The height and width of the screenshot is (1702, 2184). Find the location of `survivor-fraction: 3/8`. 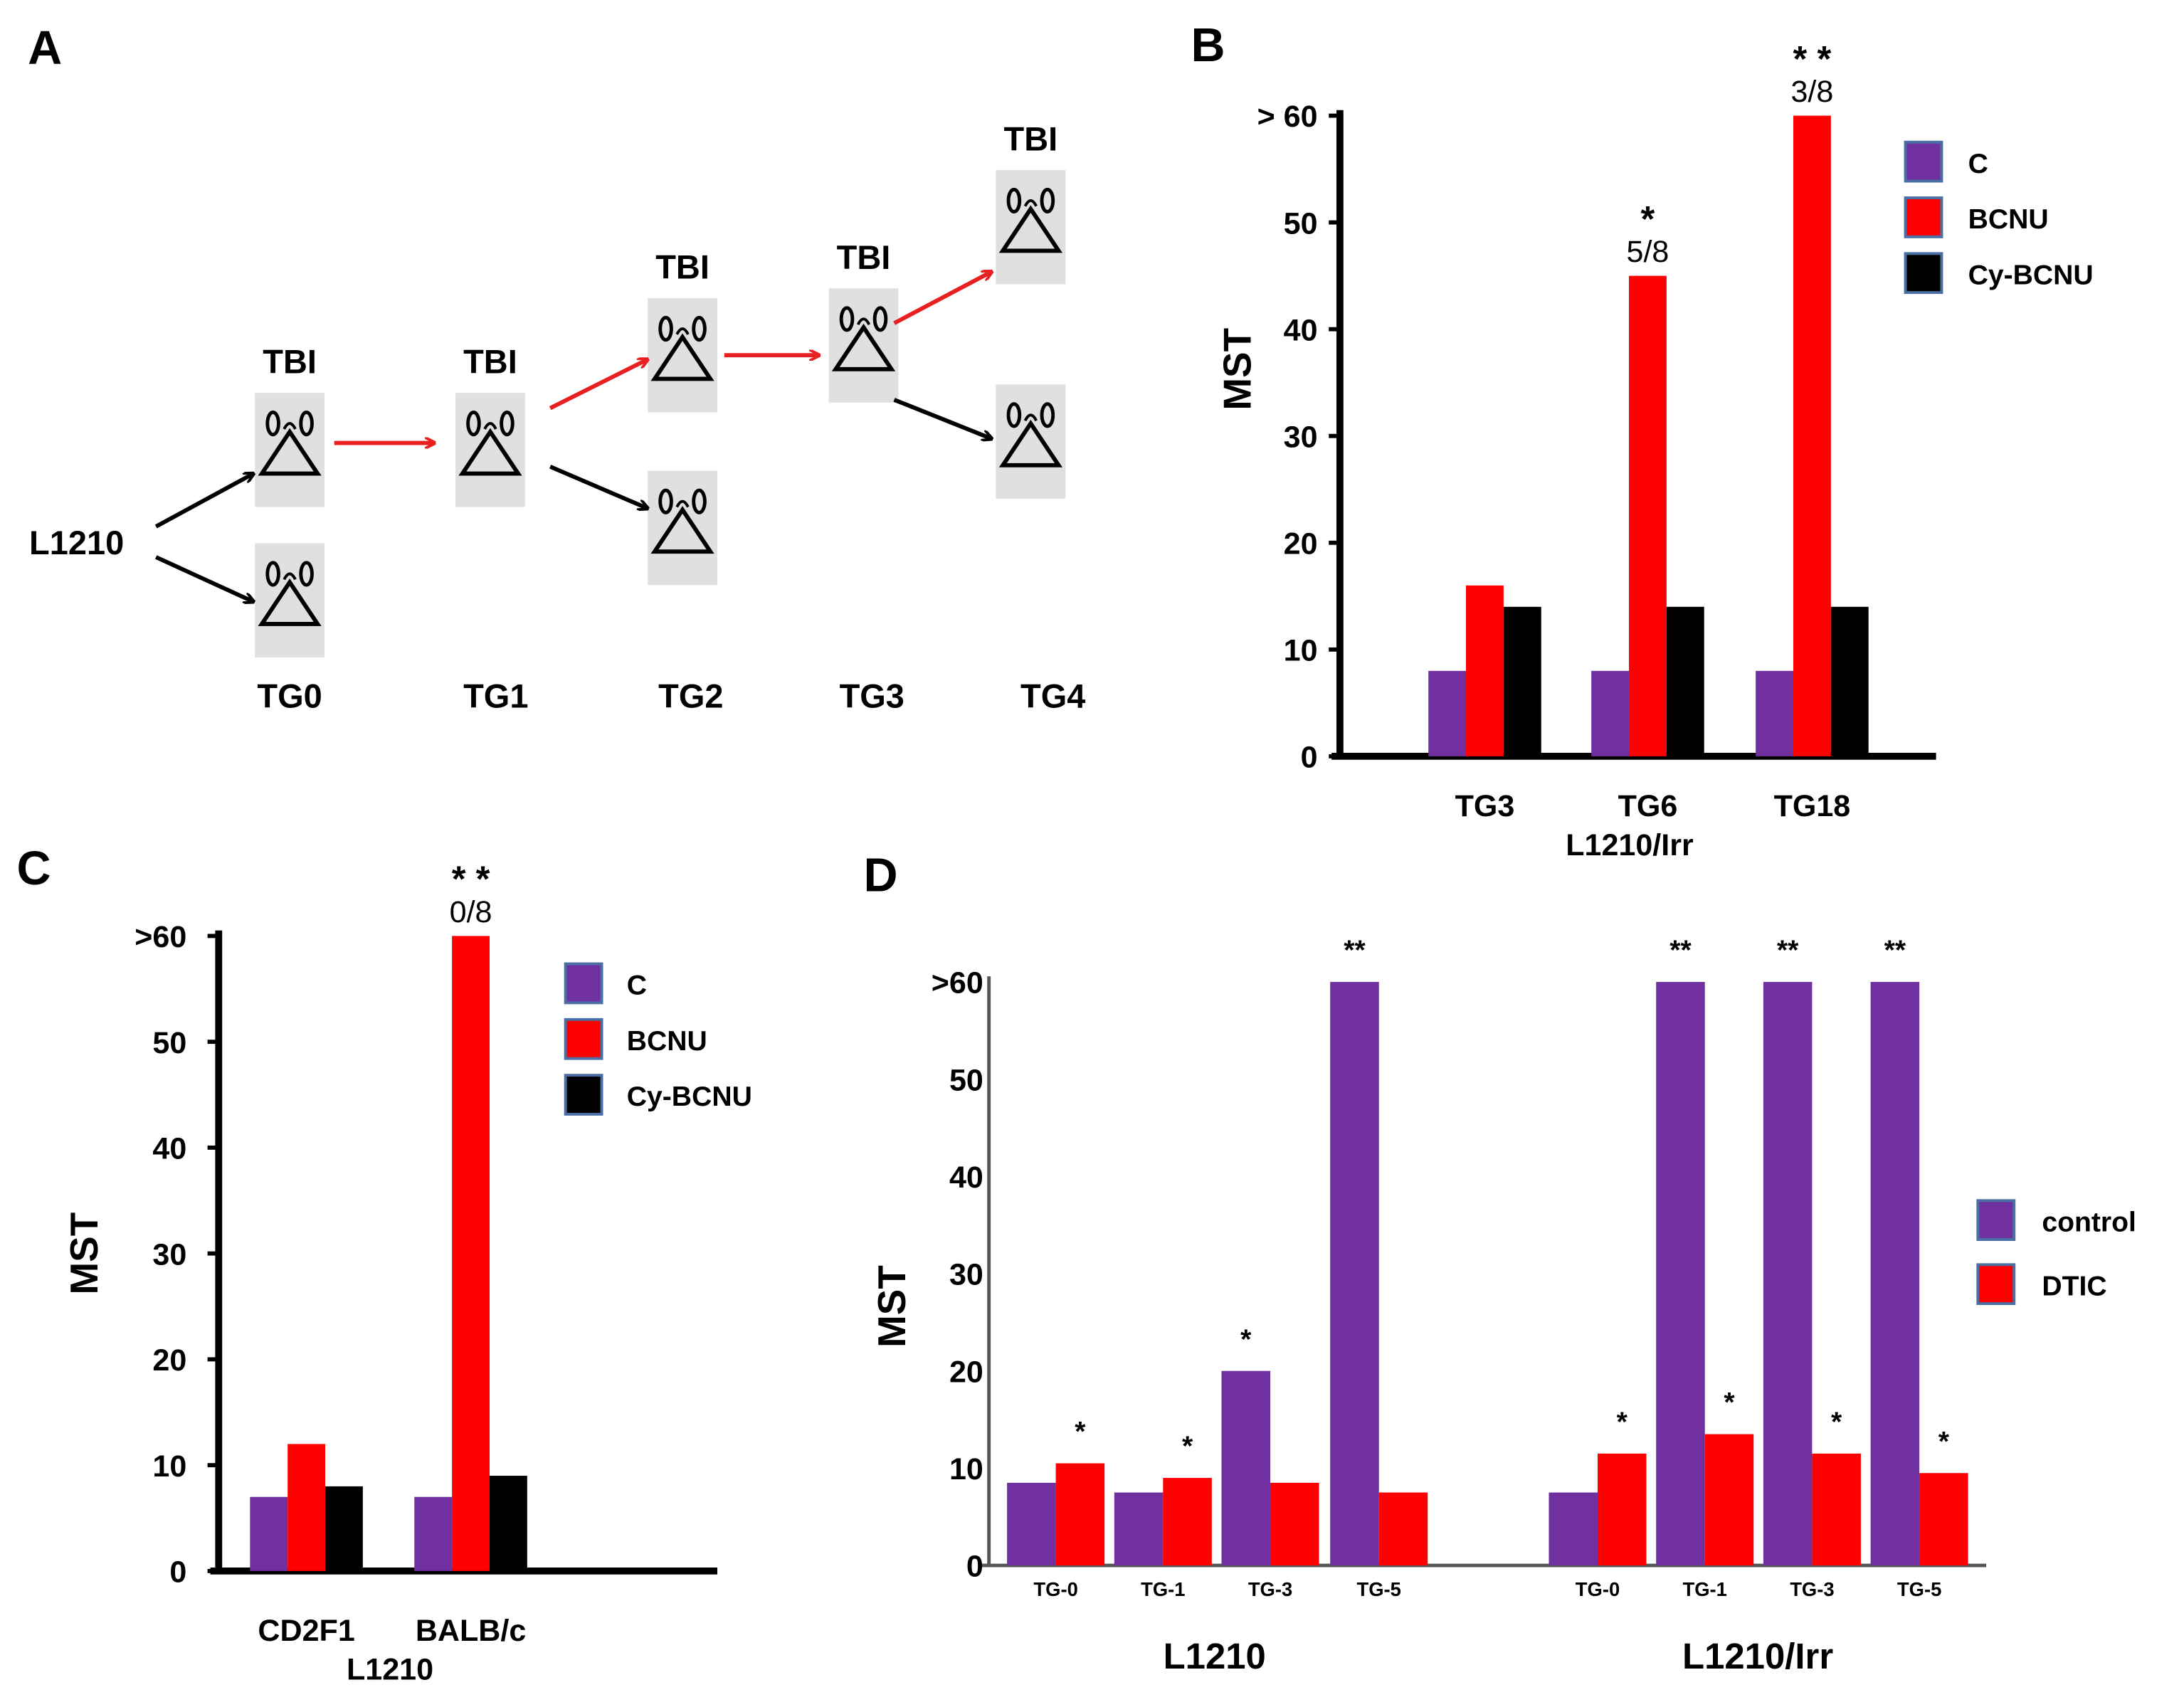

survivor-fraction: 3/8 is located at coordinates (1811, 92).